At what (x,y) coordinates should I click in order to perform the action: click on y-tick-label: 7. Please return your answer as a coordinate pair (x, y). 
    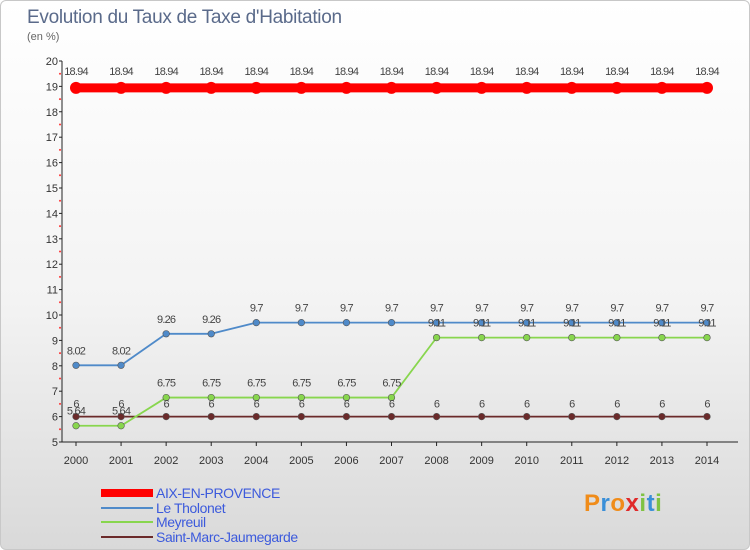
    Looking at the image, I should click on (55, 392).